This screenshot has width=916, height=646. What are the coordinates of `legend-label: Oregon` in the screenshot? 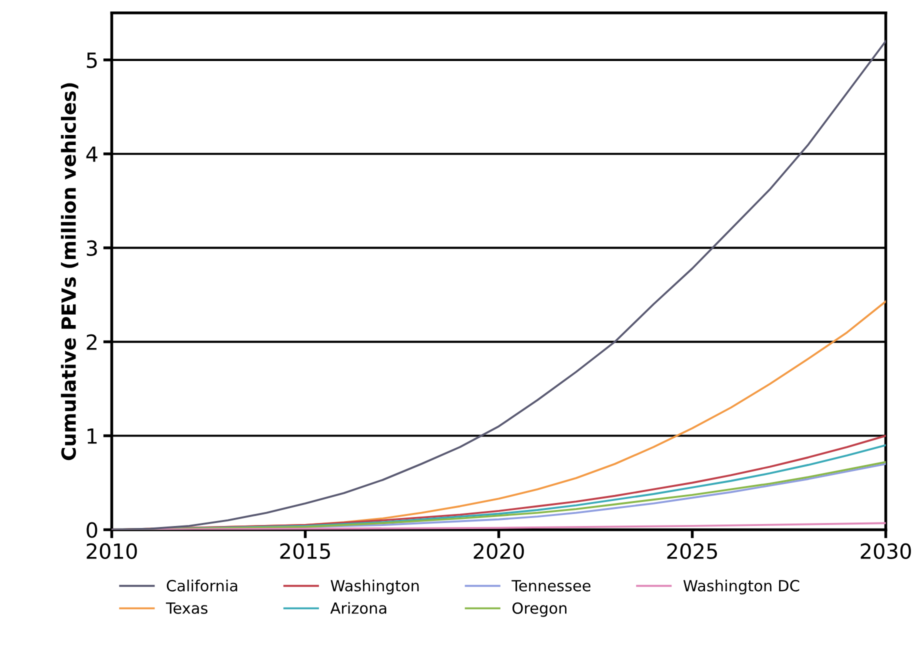 It's located at (539, 609).